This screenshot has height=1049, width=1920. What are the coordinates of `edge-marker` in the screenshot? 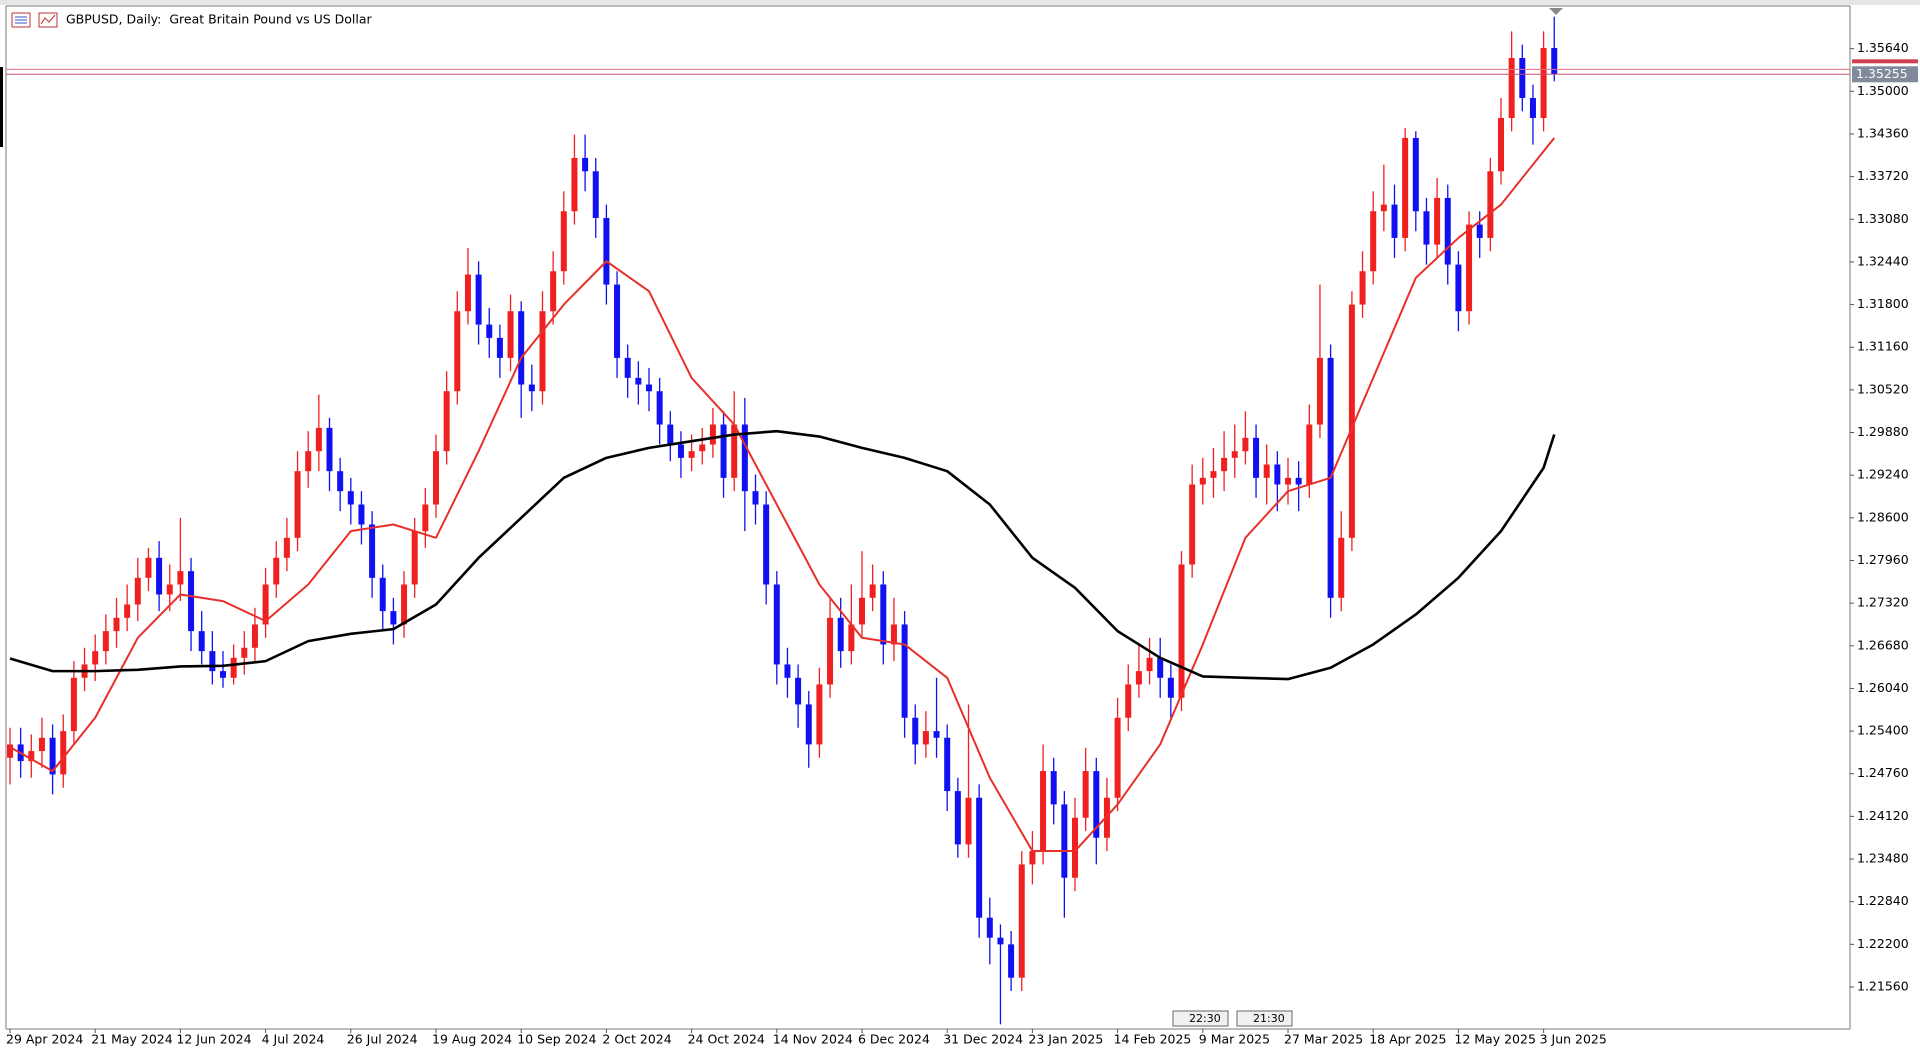 It's located at (1, 107).